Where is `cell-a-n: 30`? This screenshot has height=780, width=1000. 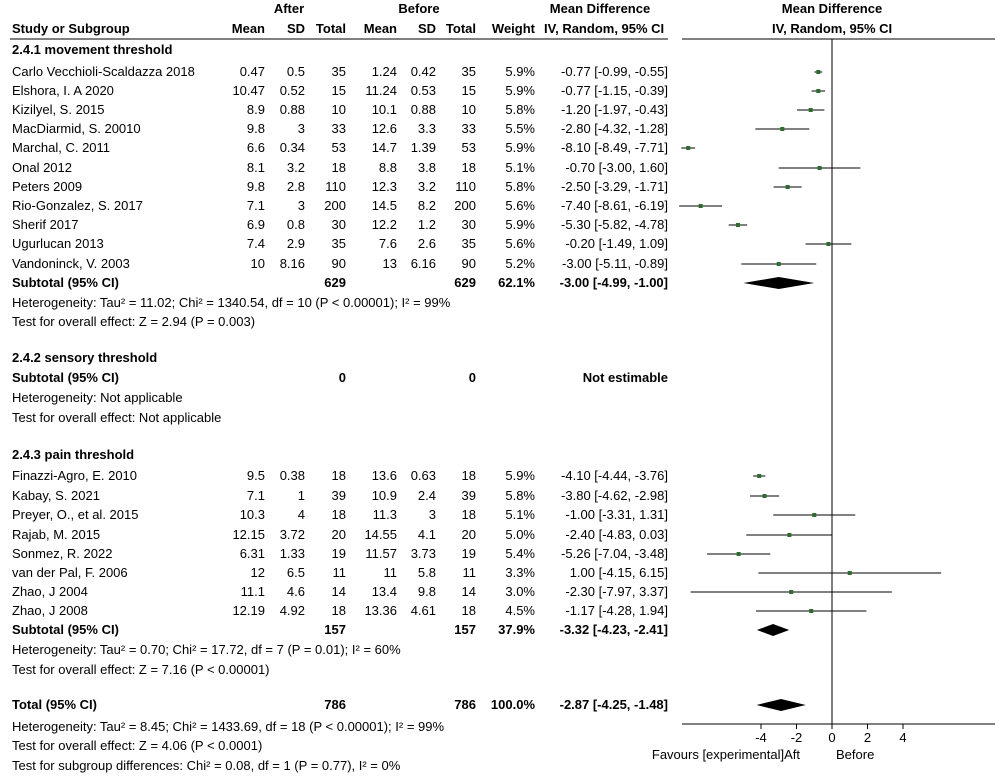
cell-a-n: 30 is located at coordinates (338, 224).